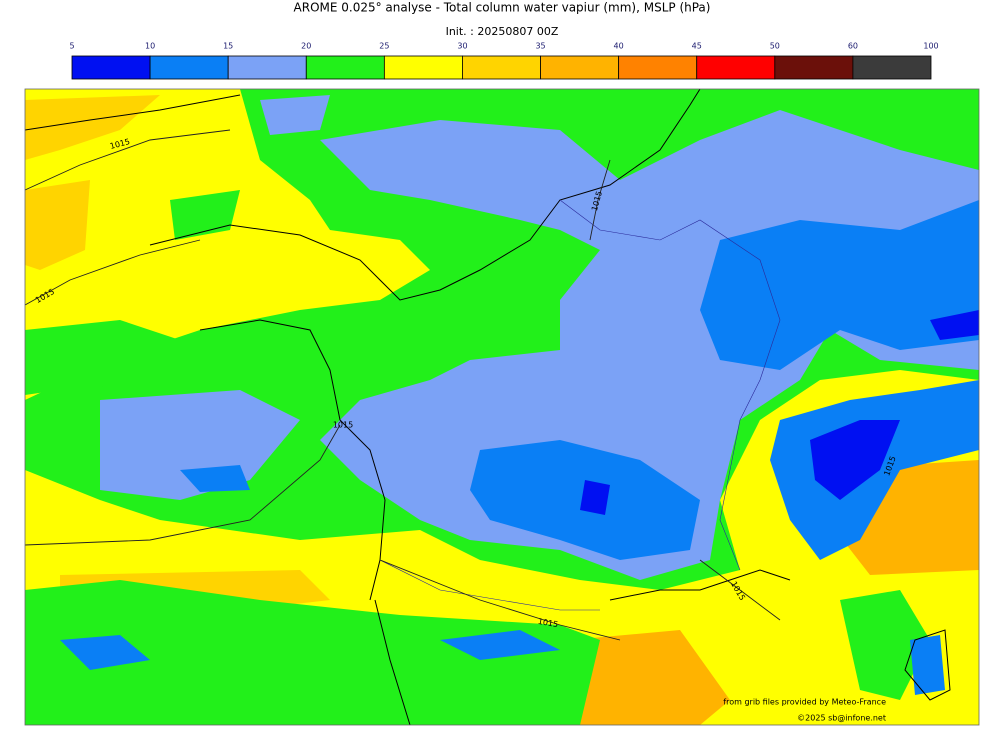 This screenshot has height=742, width=1005. I want to click on colorbar-tick-label: 40, so click(619, 46).